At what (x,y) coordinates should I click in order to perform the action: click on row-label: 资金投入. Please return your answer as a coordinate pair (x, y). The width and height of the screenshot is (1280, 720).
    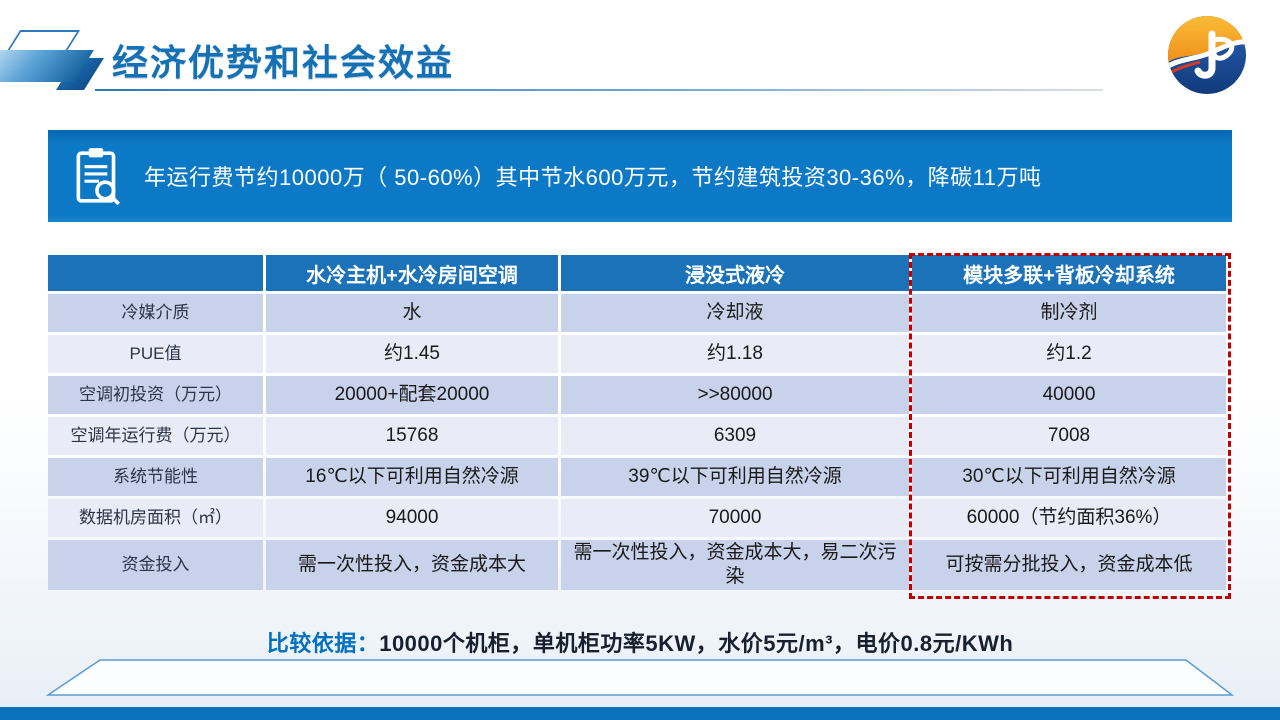
    Looking at the image, I should click on (155, 565).